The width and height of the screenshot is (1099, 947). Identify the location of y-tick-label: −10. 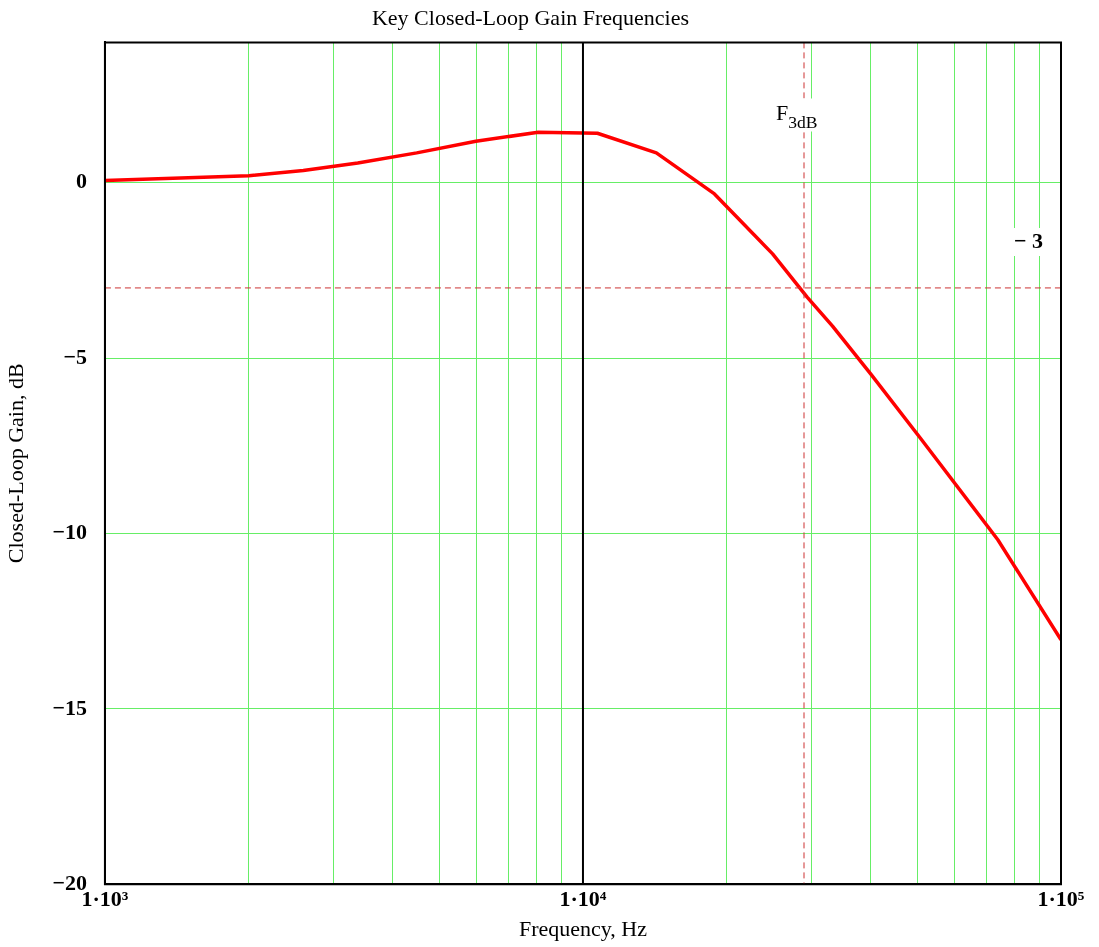
(69, 532).